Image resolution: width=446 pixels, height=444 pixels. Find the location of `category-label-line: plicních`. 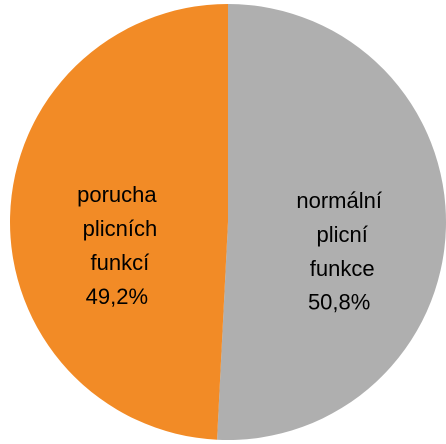

category-label-line: plicních is located at coordinates (116, 228).